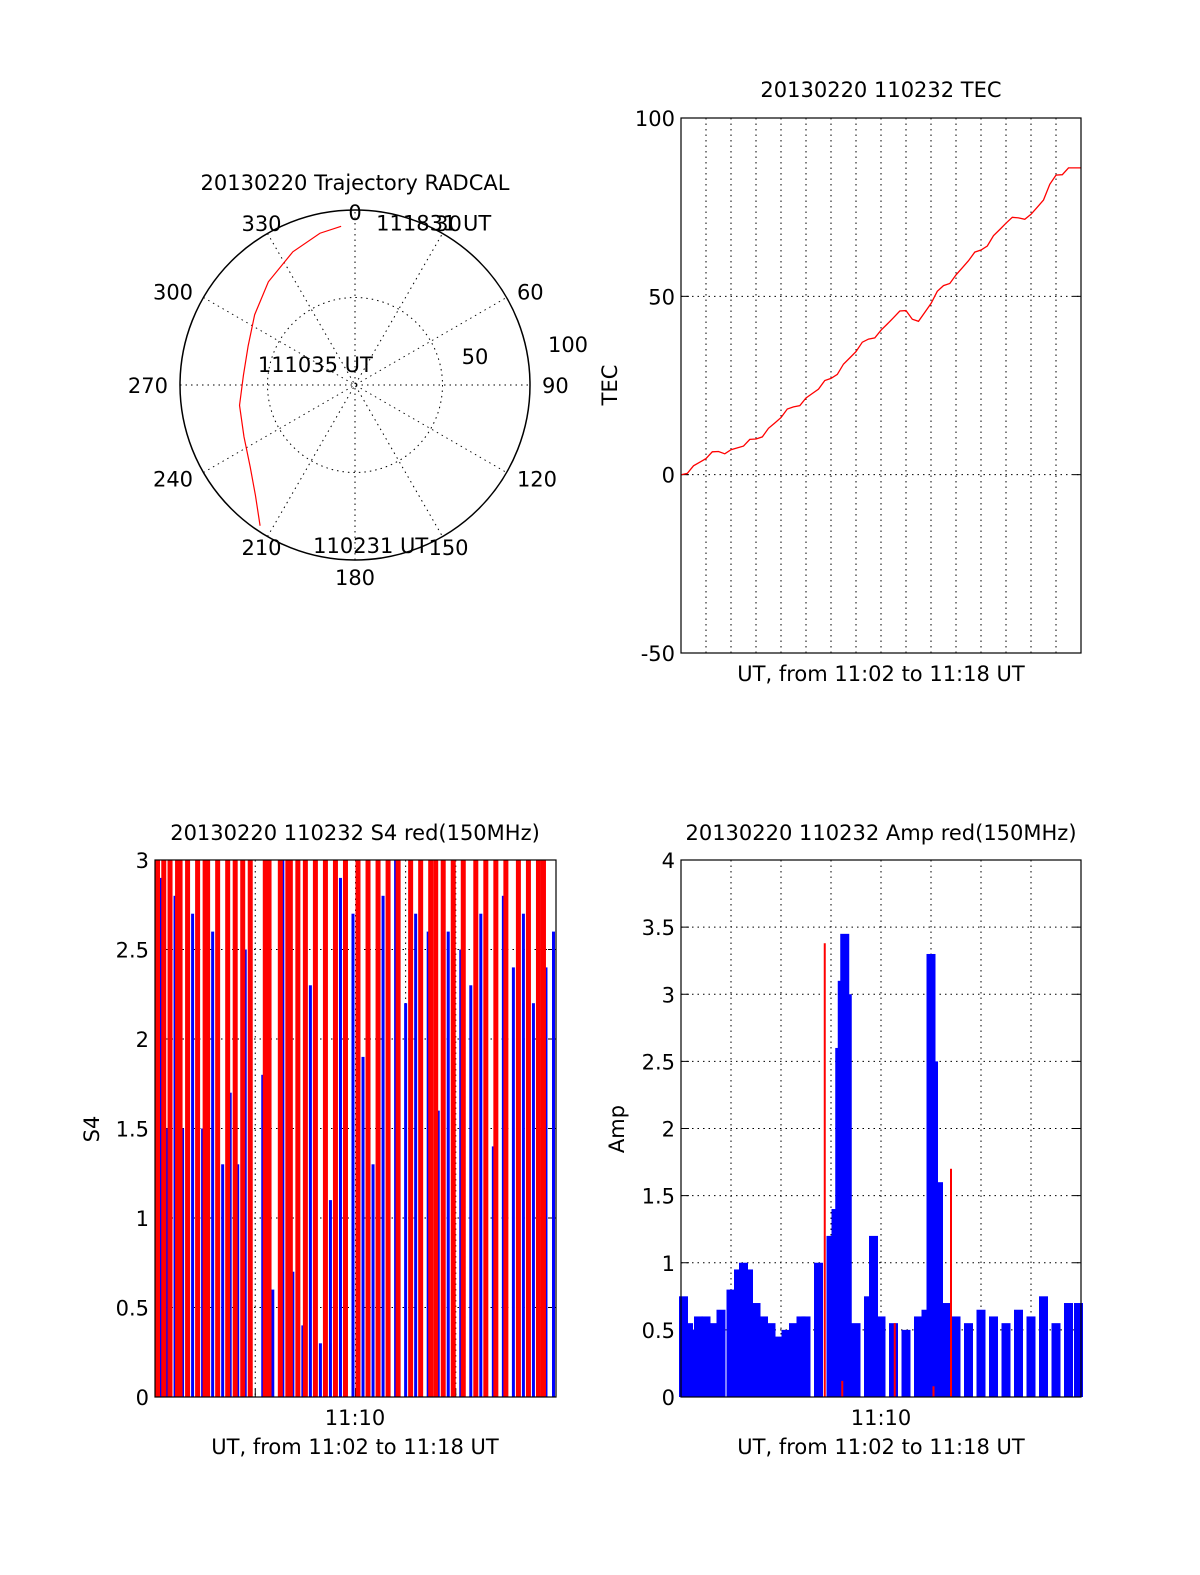 This screenshot has height=1575, width=1200. I want to click on y-tick-label: 2, so click(668, 1130).